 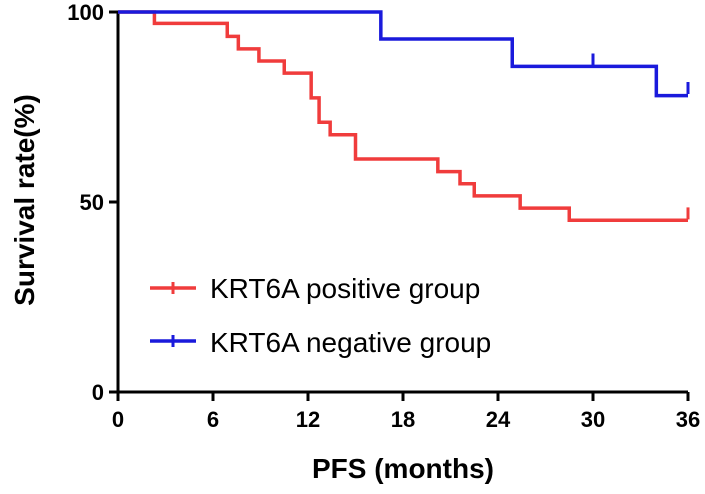 I want to click on x-tick-label-36: 36, so click(x=688, y=419).